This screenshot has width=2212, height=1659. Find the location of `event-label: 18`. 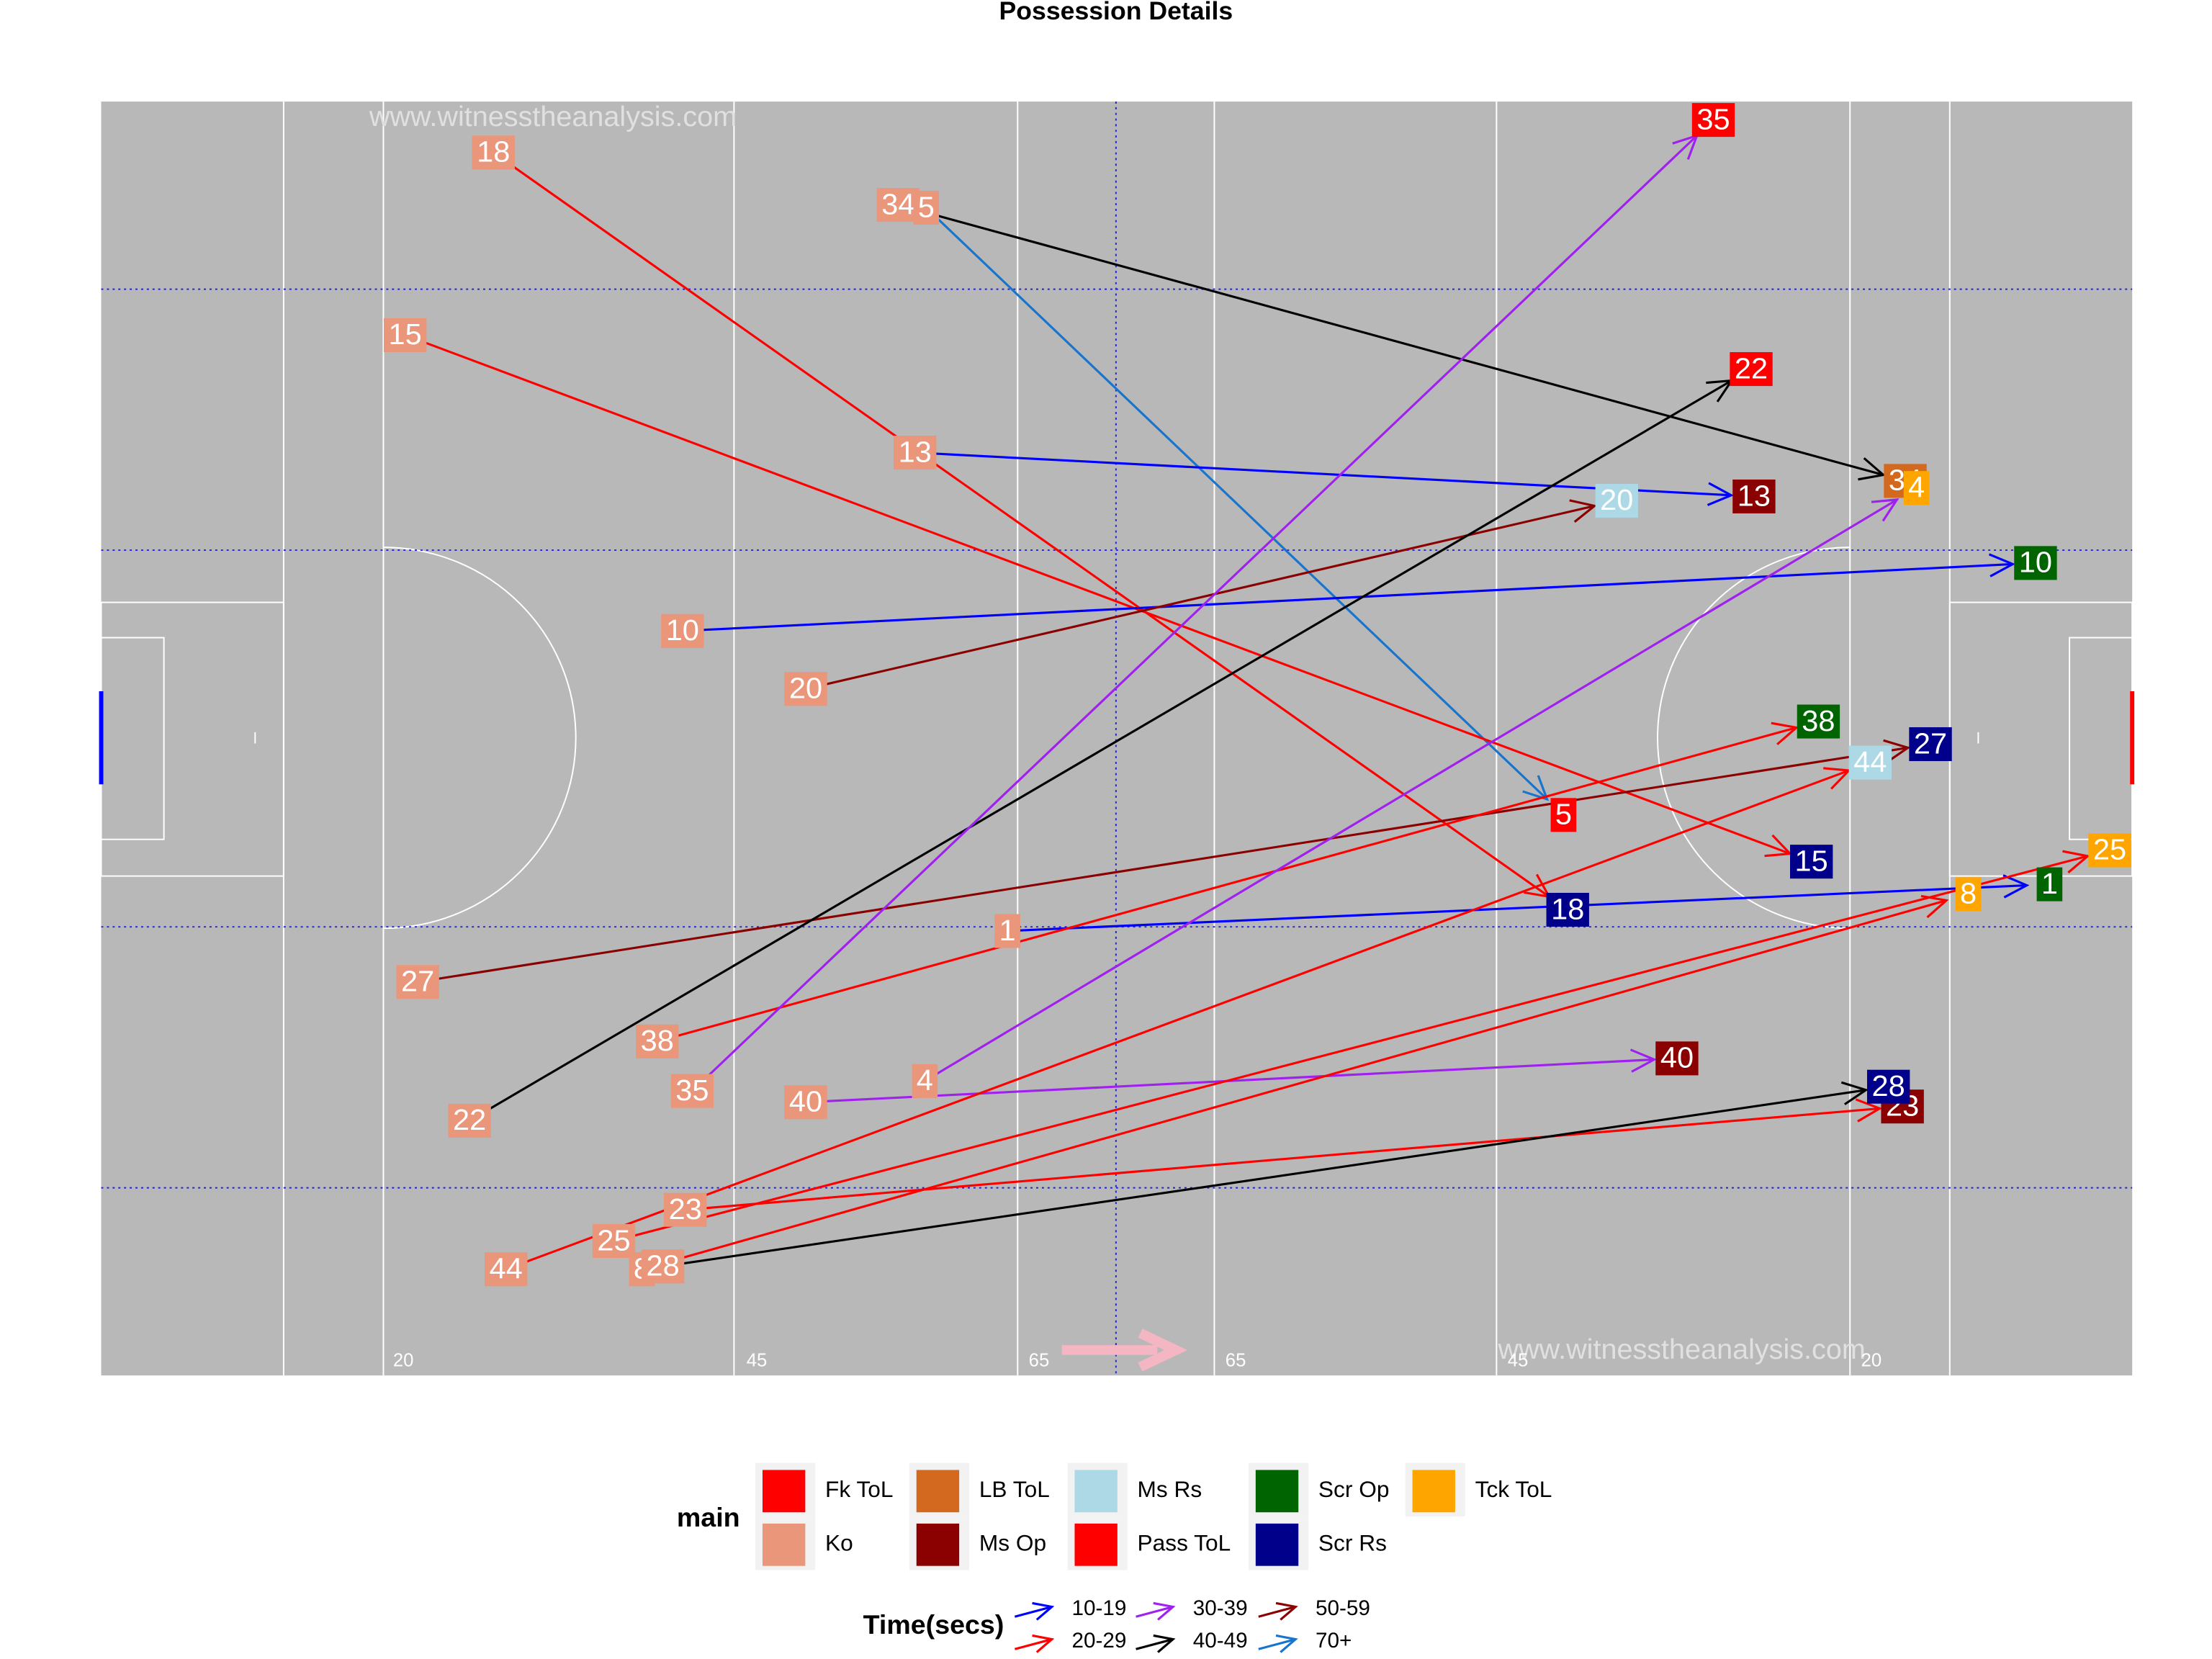

event-label: 18 is located at coordinates (1568, 909).